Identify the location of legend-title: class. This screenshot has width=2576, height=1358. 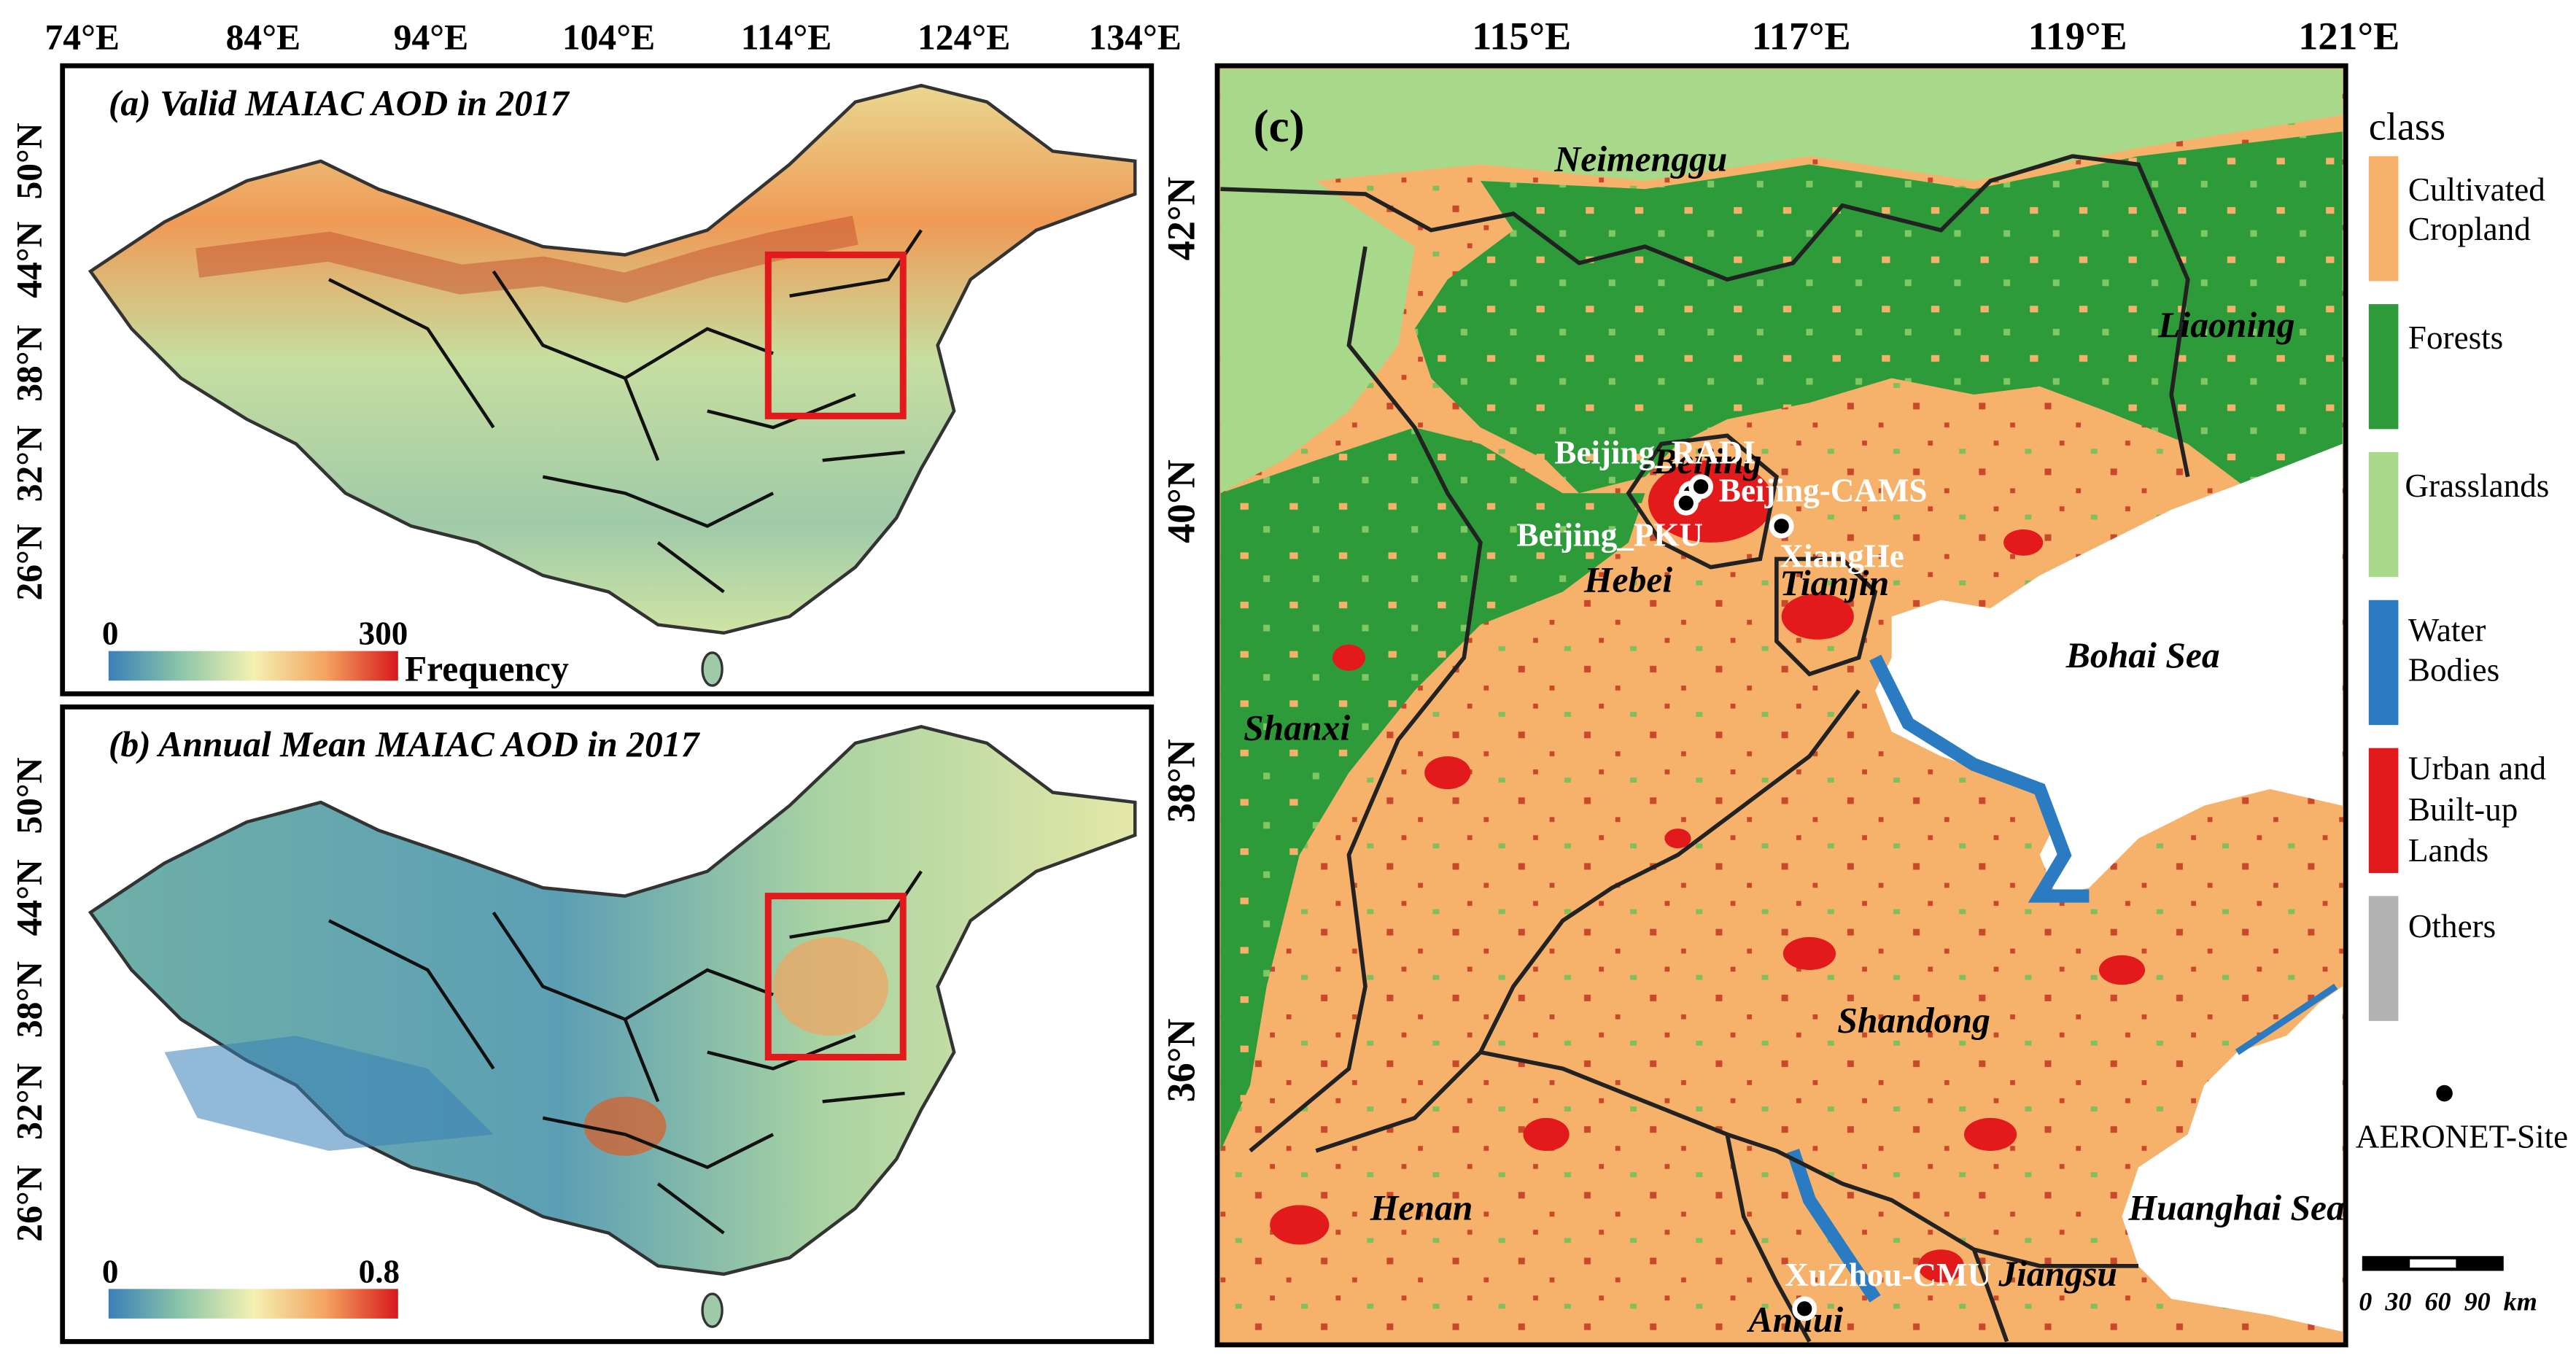
(2407, 127).